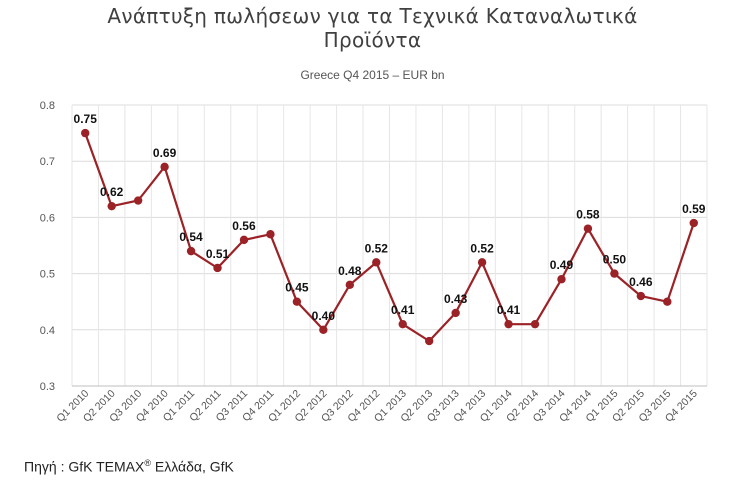 This screenshot has height=489, width=745. What do you see at coordinates (588, 215) in the screenshot?
I see `data-label: 0.58` at bounding box center [588, 215].